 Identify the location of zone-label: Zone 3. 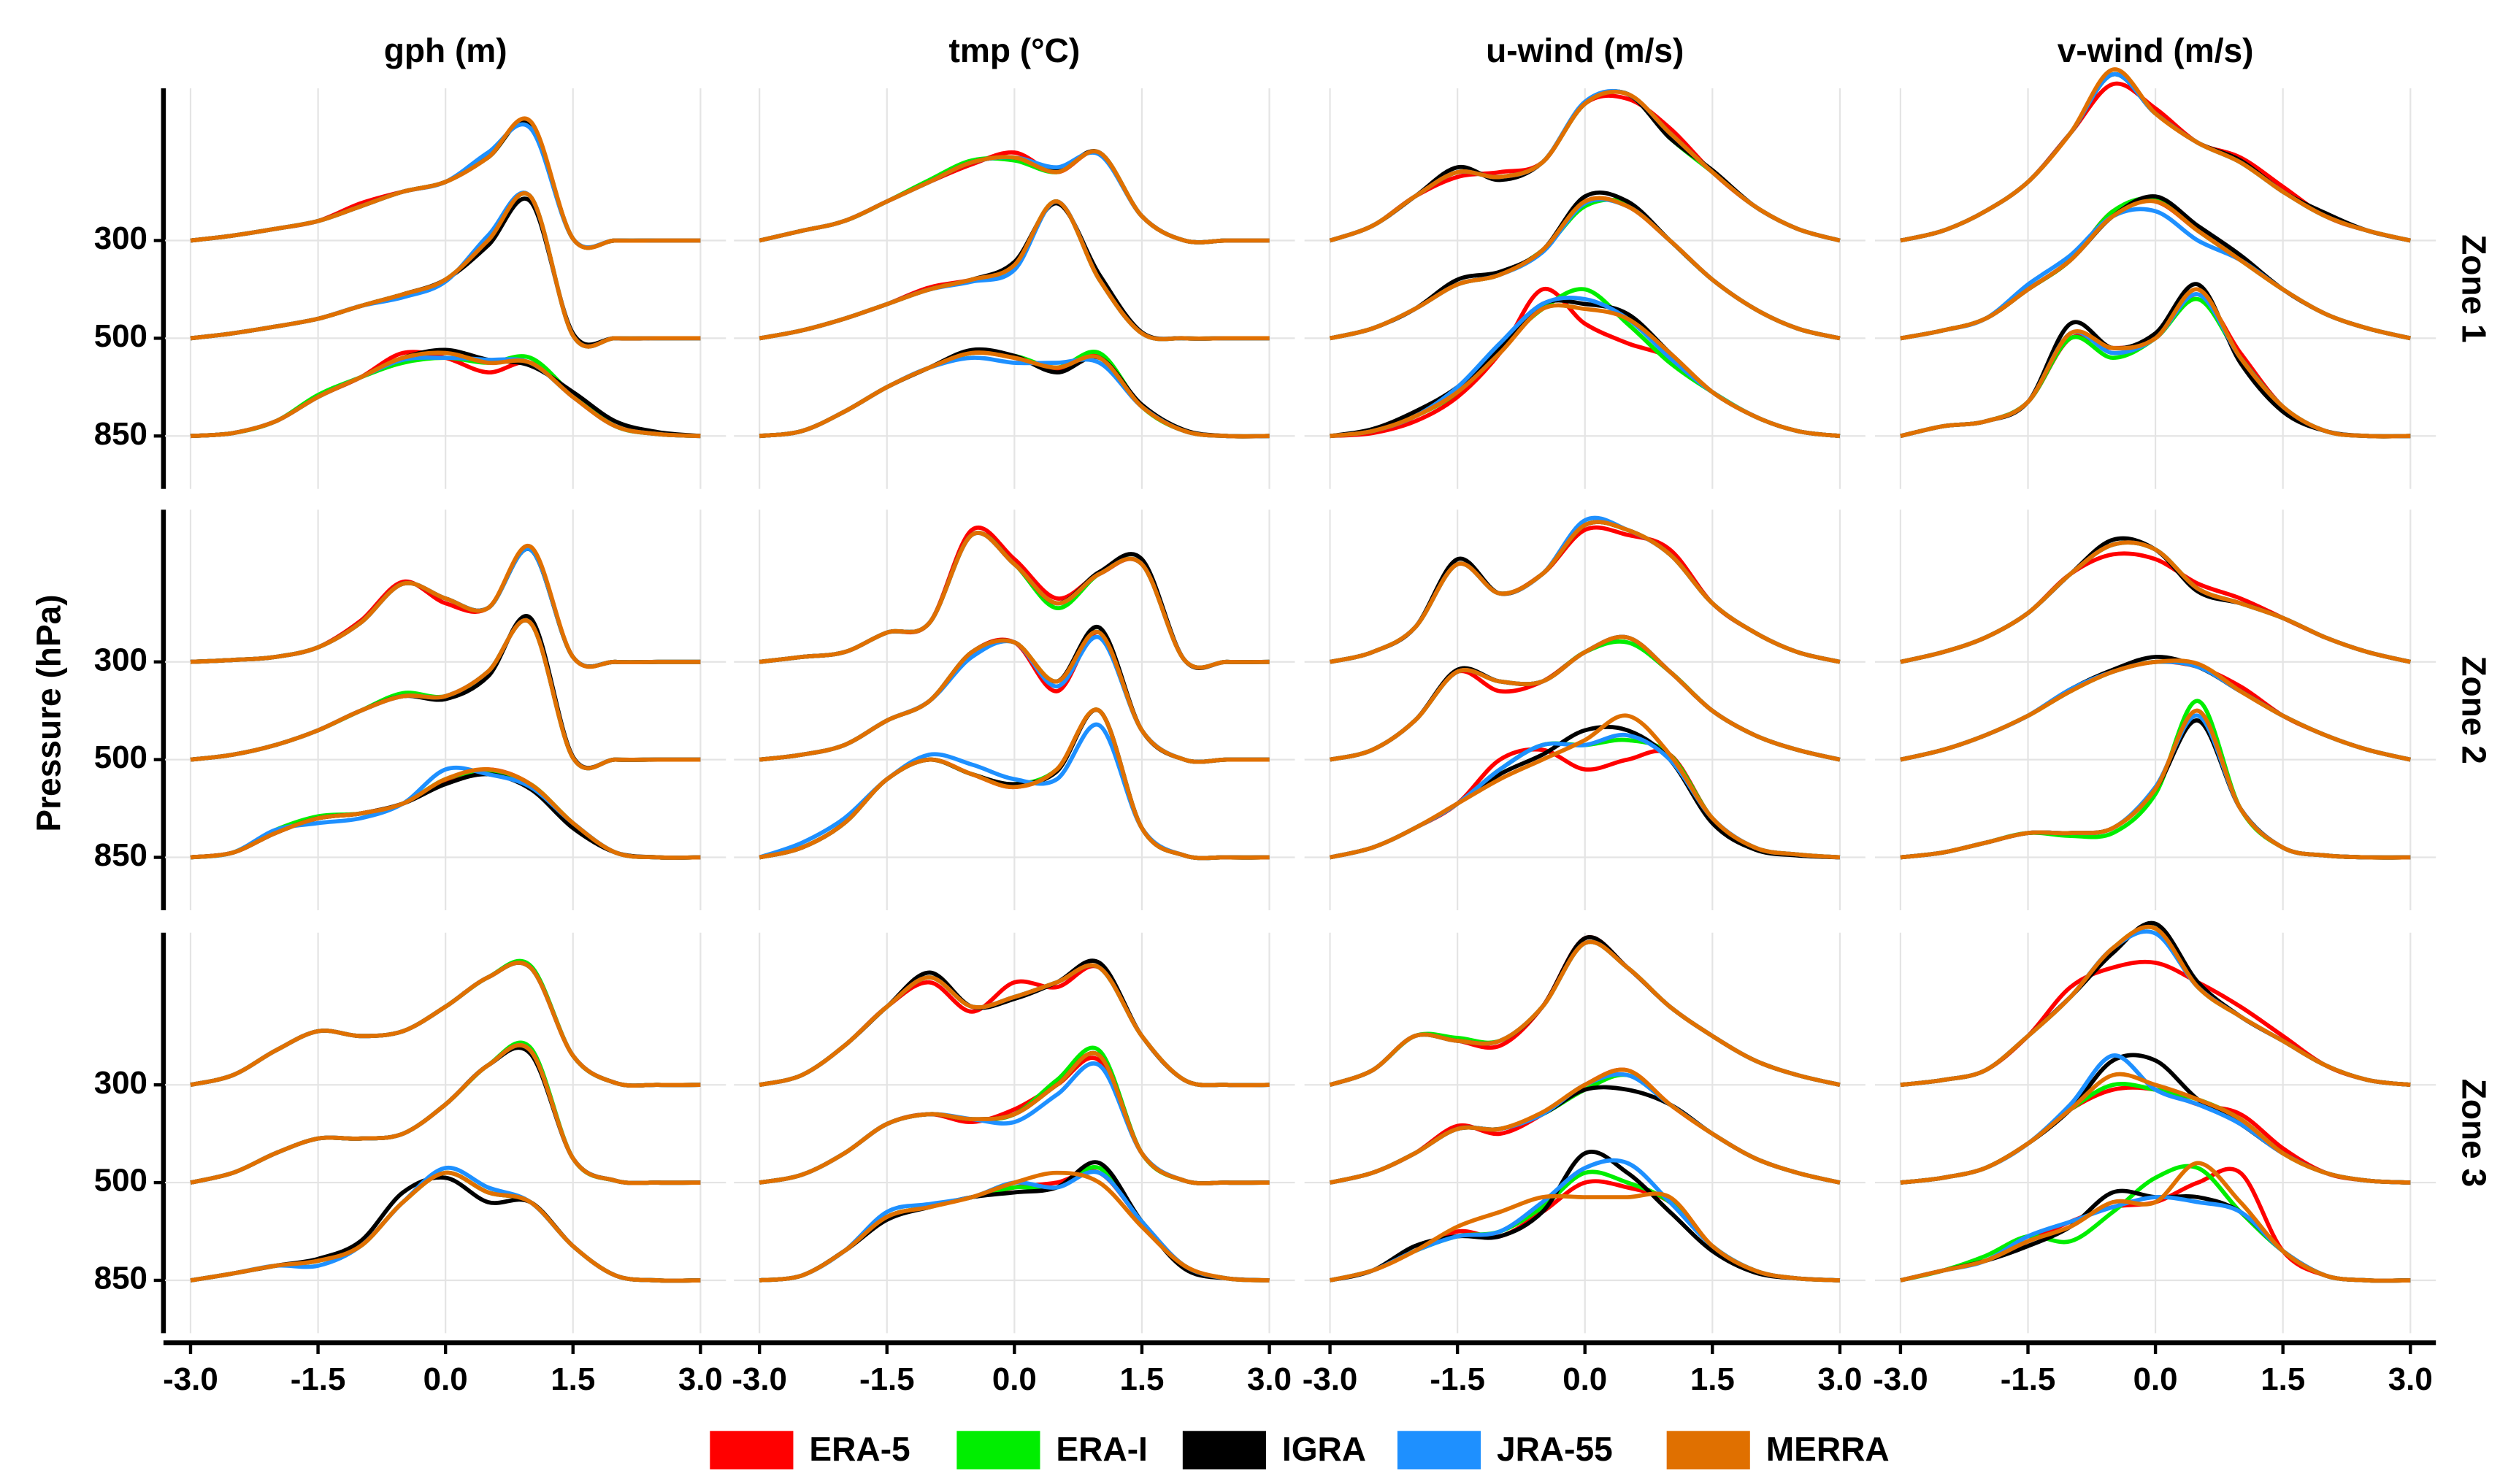
(2474, 1133).